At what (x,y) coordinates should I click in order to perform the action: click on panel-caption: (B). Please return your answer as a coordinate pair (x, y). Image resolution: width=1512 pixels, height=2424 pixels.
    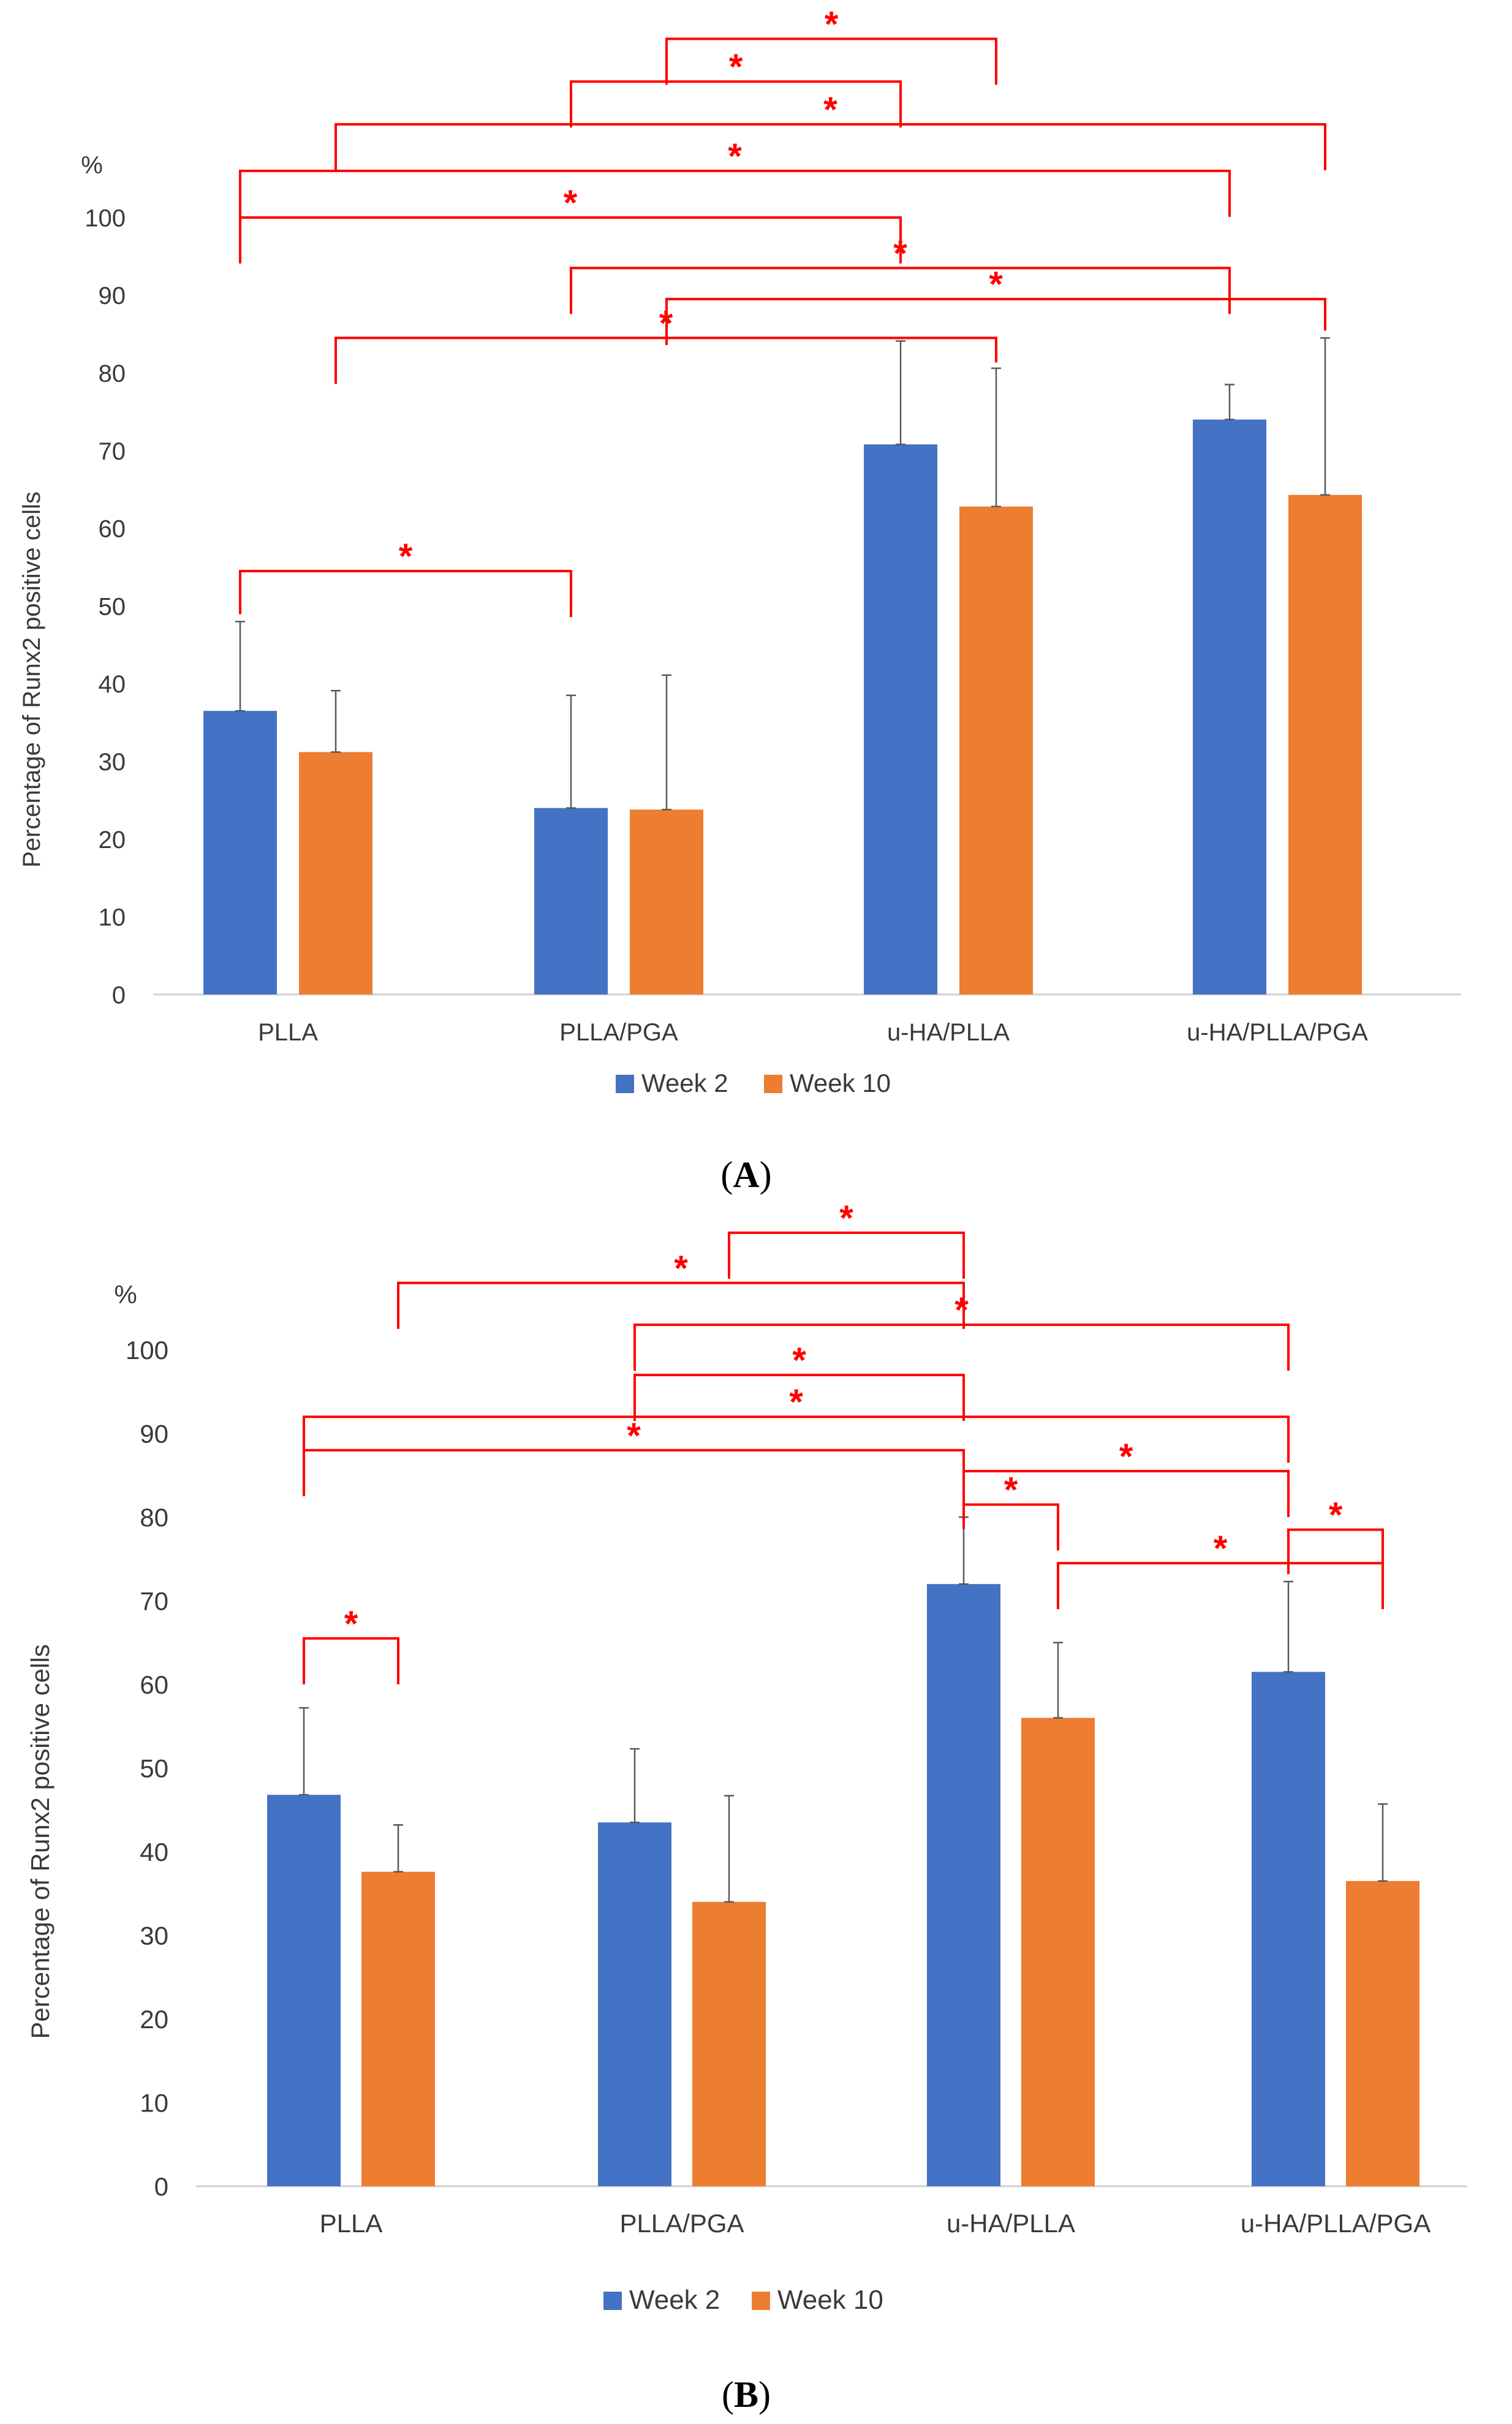
    Looking at the image, I should click on (747, 2394).